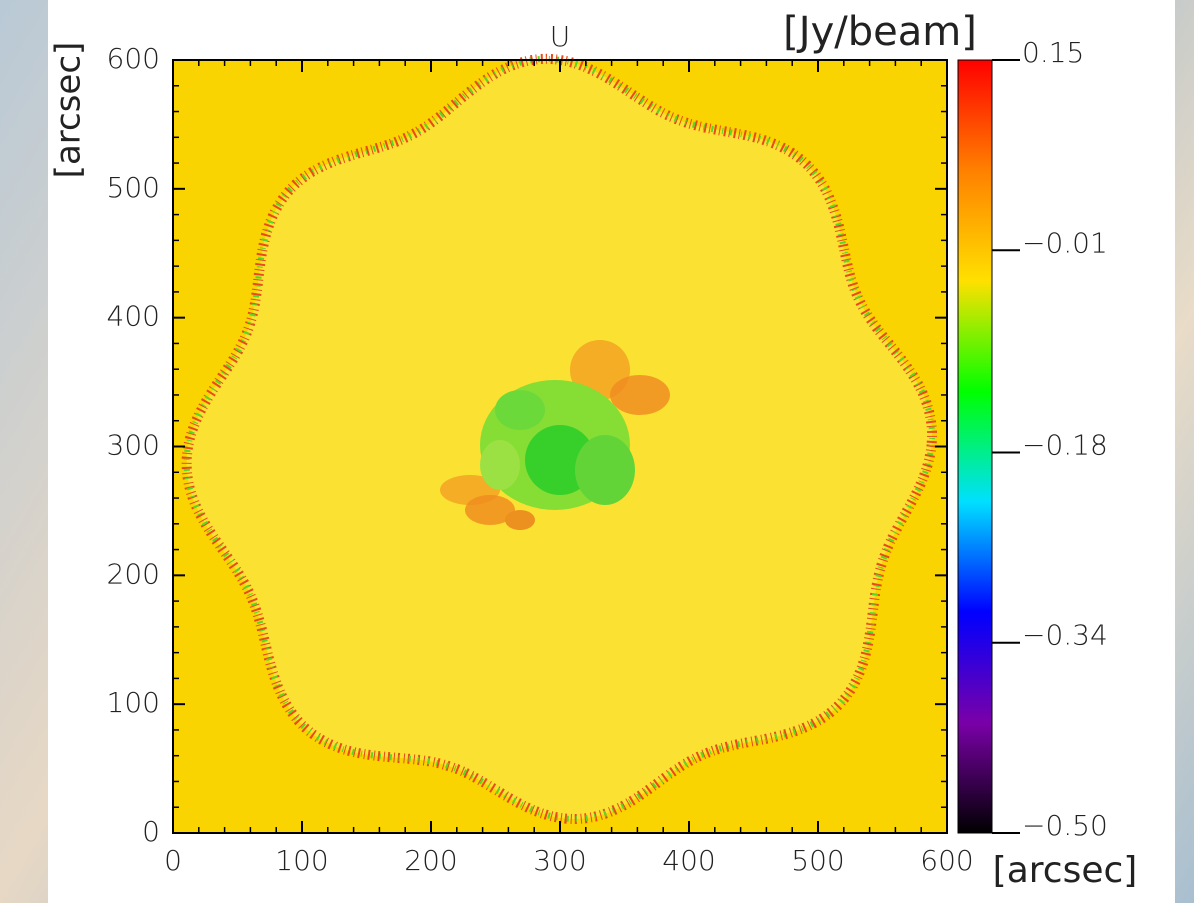 This screenshot has width=1194, height=903. What do you see at coordinates (1065, 825) in the screenshot?
I see `colorbar-tick-label: −0.50` at bounding box center [1065, 825].